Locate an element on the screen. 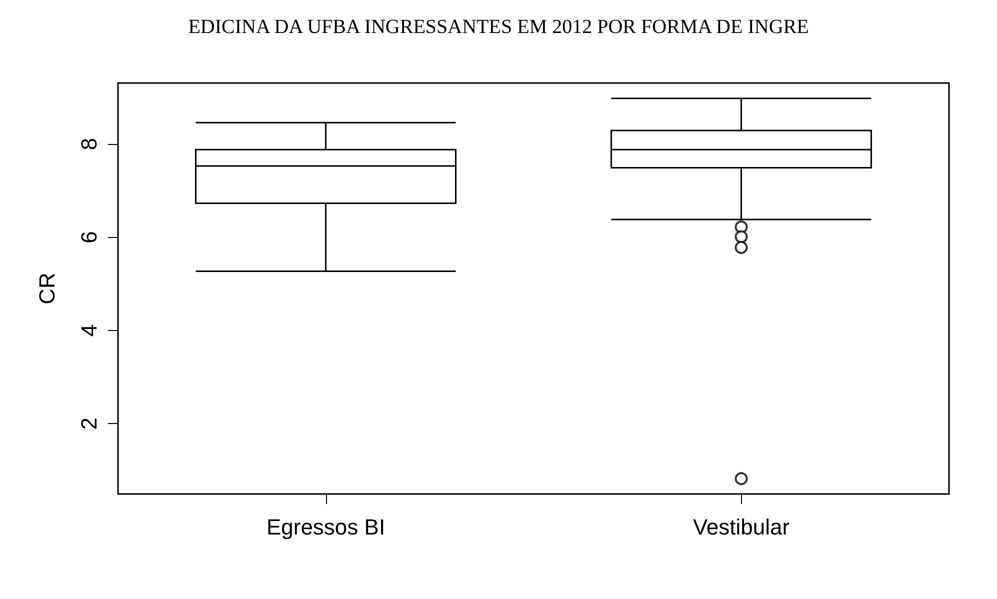 Image resolution: width=997 pixels, height=599 pixels. chart-title: EDICINA DA UFBA INGRESSANTES EM 2012 POR FORMA DE INGRE is located at coordinates (498, 27).